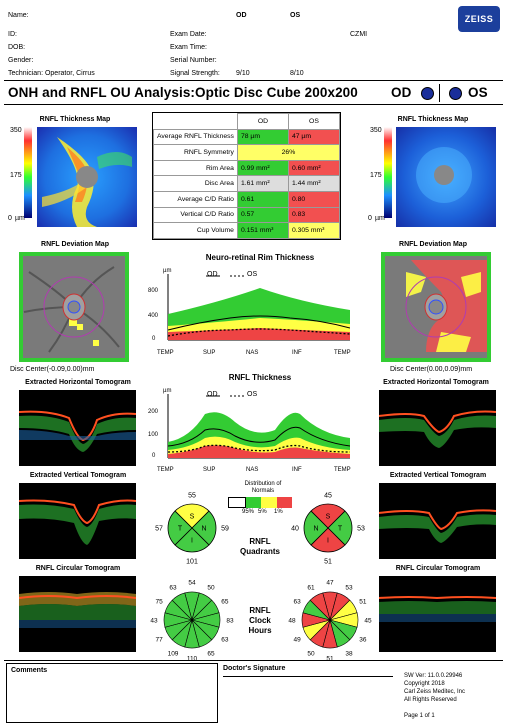 This screenshot has height=727, width=507. I want to click on distribution-1: 1%, so click(278, 512).